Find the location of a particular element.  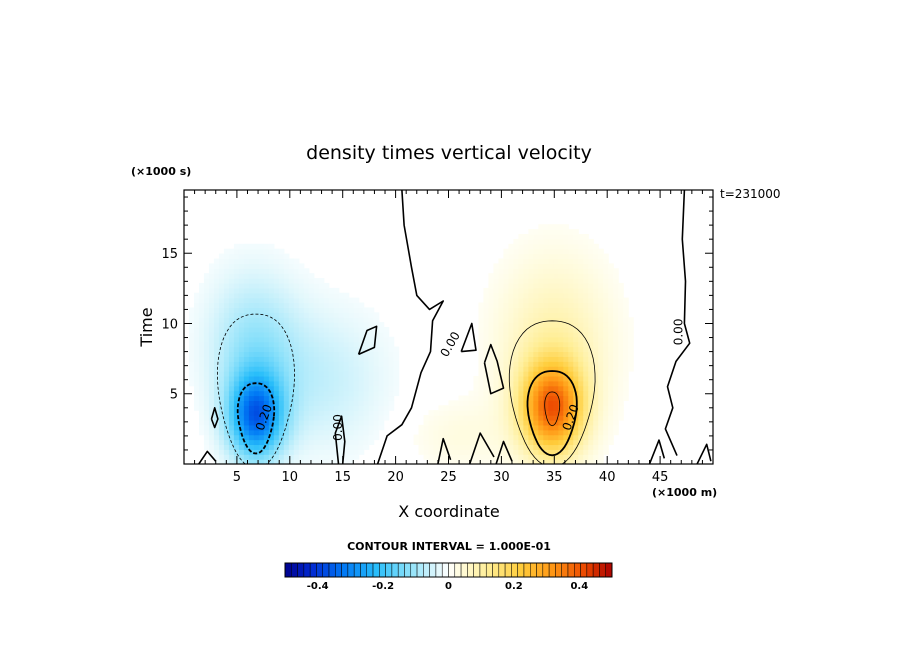

contour-label: 0.00 is located at coordinates (338, 427).